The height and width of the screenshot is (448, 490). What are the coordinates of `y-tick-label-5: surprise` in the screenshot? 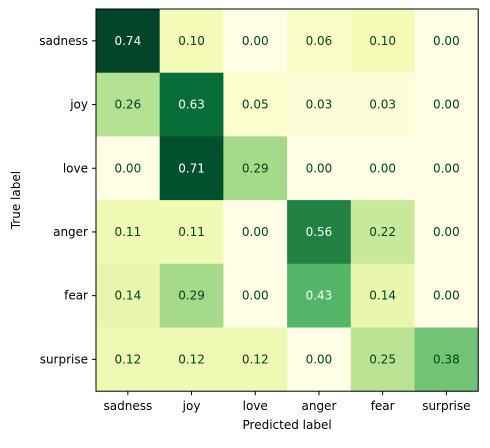 It's located at (64, 359).